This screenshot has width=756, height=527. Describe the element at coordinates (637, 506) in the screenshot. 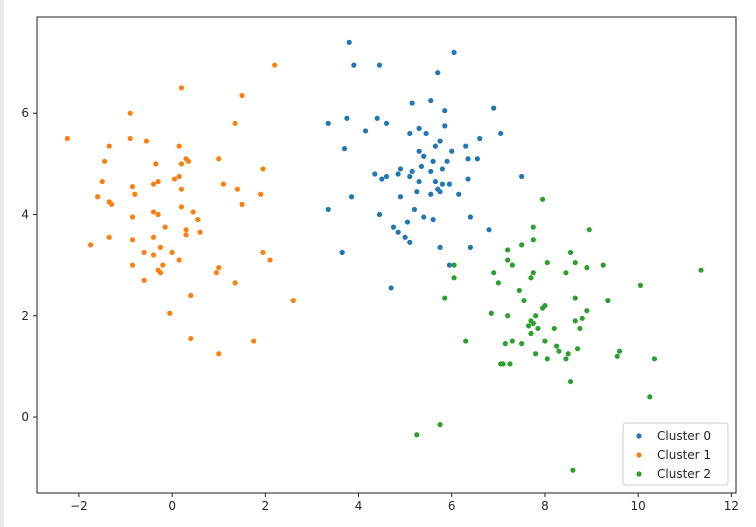

I see `x-tick-label: 10` at that location.